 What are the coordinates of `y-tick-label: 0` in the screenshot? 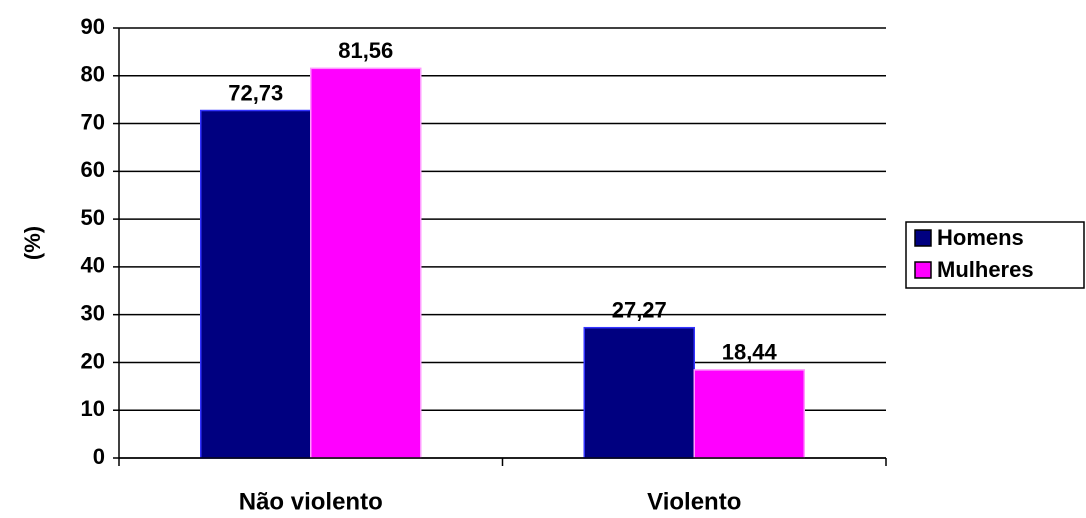 It's located at (99, 456).